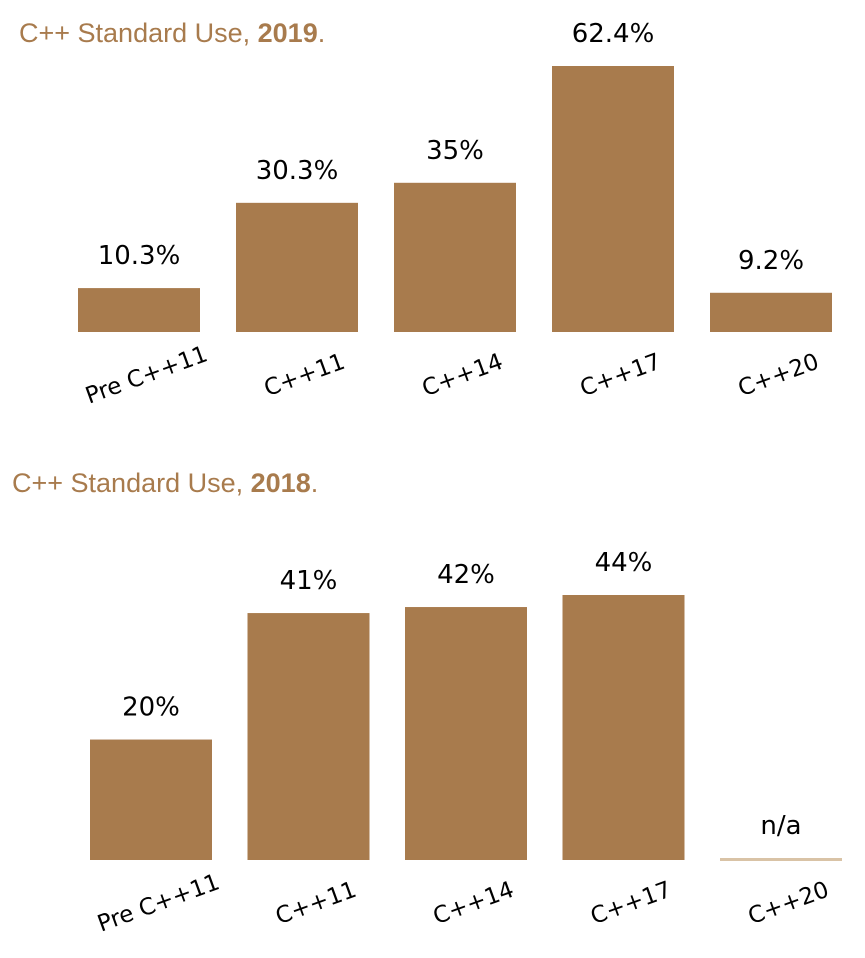 This screenshot has width=865, height=958. Describe the element at coordinates (280, 483) in the screenshot. I see `chart-title-year: 2018` at that location.